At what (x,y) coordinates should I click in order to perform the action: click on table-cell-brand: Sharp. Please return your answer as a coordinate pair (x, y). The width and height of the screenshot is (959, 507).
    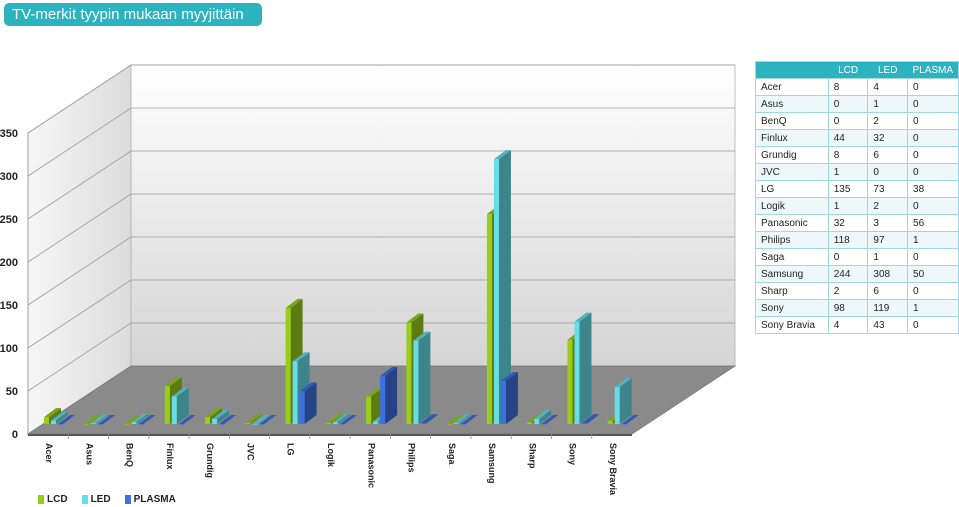
    Looking at the image, I should click on (792, 291).